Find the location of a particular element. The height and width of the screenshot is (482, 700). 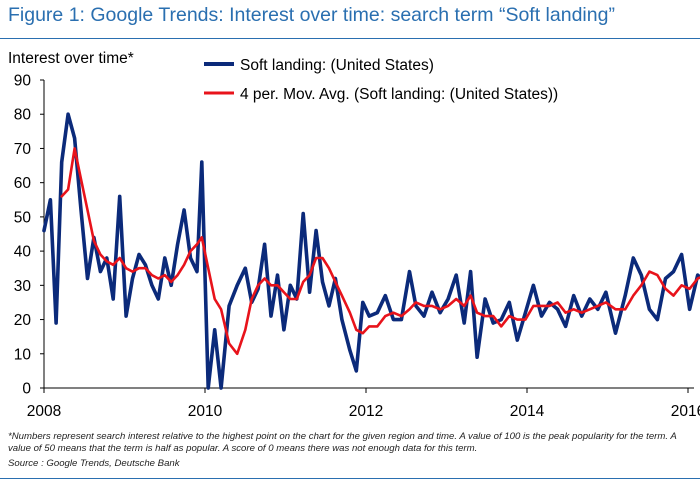

x-tick-label: 2016 is located at coordinates (685, 411).